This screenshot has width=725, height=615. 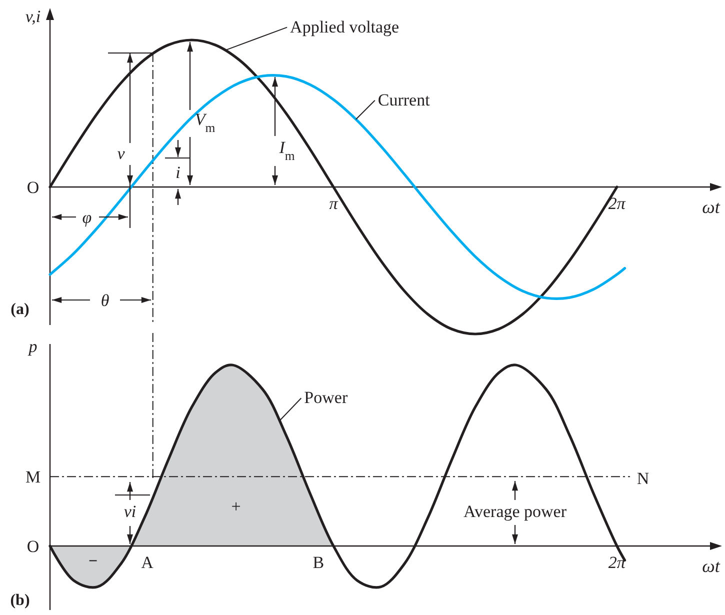 What do you see at coordinates (333, 203) in the screenshot?
I see `x-tick-label: π` at bounding box center [333, 203].